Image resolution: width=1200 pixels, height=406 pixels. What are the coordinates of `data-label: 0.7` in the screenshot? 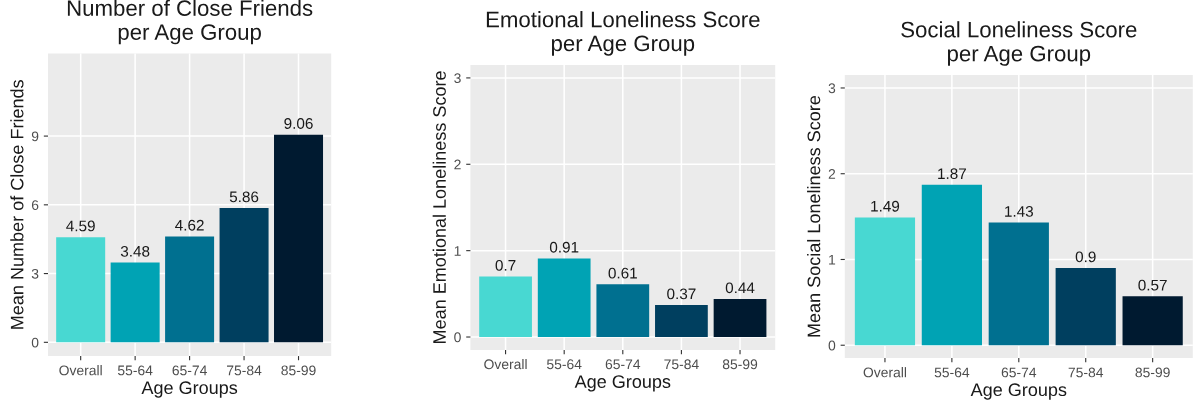 It's located at (505, 265).